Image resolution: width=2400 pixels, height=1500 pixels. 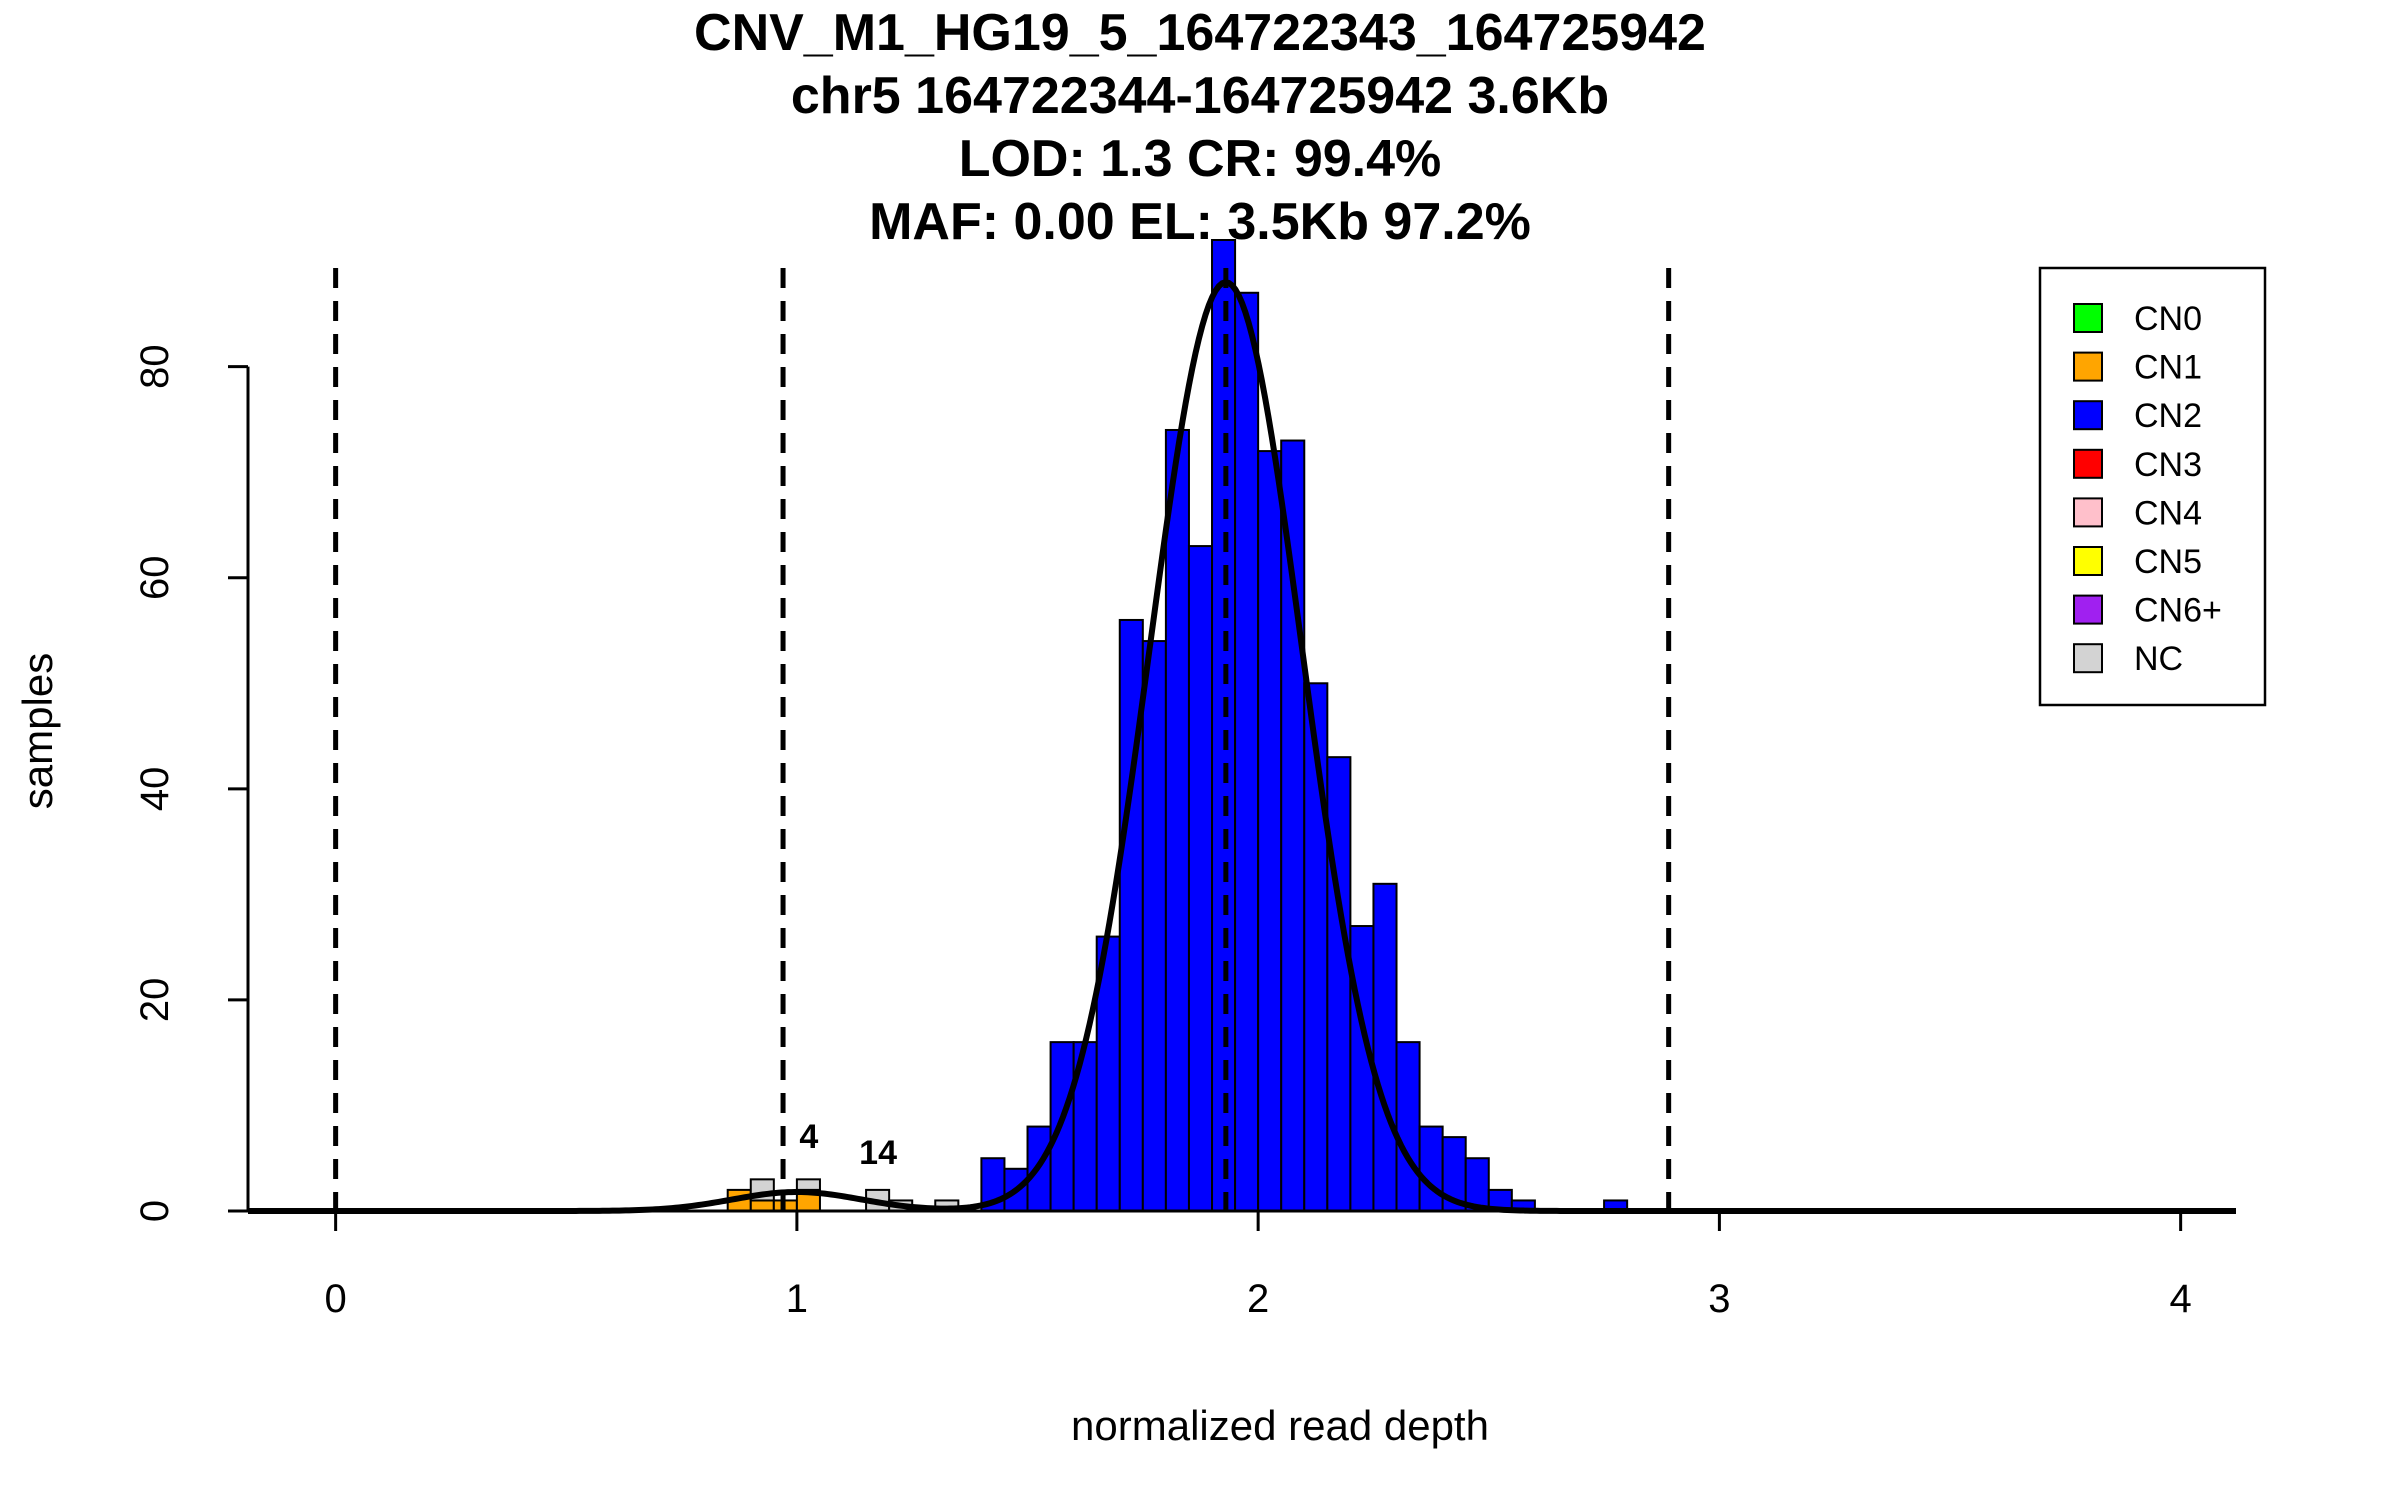 I want to click on x-axis-label: normalized read depth, so click(x=1280, y=1425).